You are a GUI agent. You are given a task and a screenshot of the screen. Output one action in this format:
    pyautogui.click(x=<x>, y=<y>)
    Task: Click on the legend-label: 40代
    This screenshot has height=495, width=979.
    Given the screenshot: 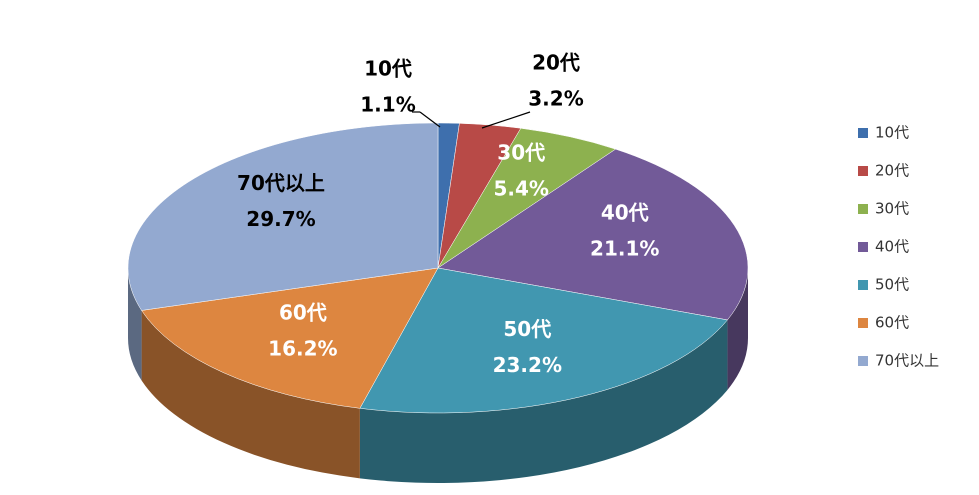 What is the action you would take?
    pyautogui.click(x=892, y=247)
    